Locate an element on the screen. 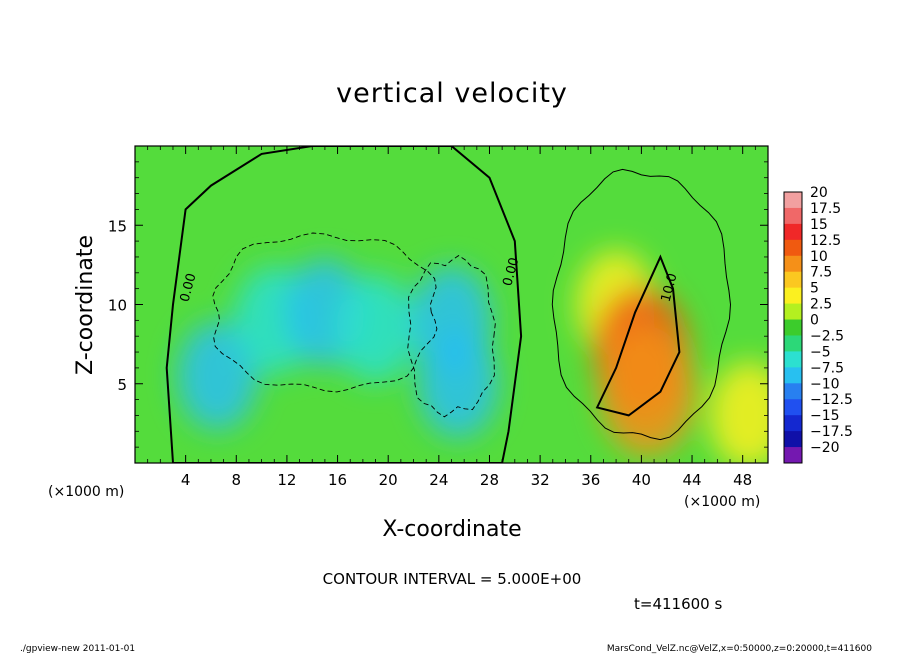 The image size is (904, 654). x-tick-label: 24 is located at coordinates (438, 480).